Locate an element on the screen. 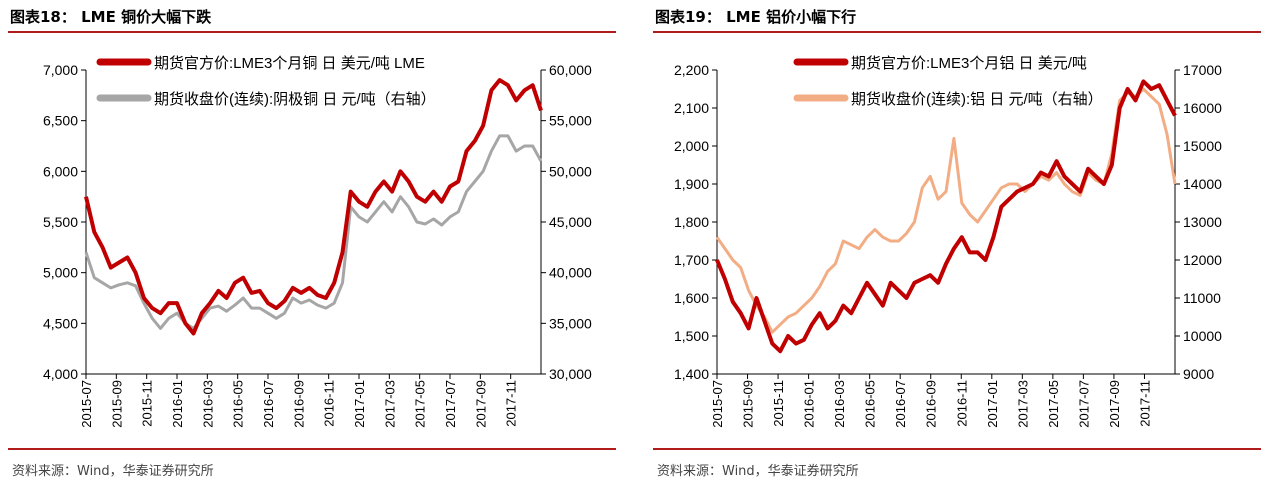 Image resolution: width=1265 pixels, height=485 pixels. y-right-tick-label: 35,000 is located at coordinates (570, 323).